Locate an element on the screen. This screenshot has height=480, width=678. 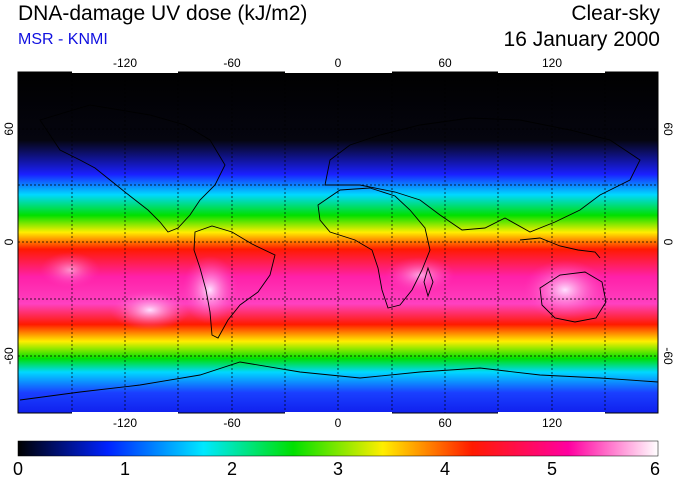
map-title: DNA-damage UV dose (kJ/m2) is located at coordinates (163, 13).